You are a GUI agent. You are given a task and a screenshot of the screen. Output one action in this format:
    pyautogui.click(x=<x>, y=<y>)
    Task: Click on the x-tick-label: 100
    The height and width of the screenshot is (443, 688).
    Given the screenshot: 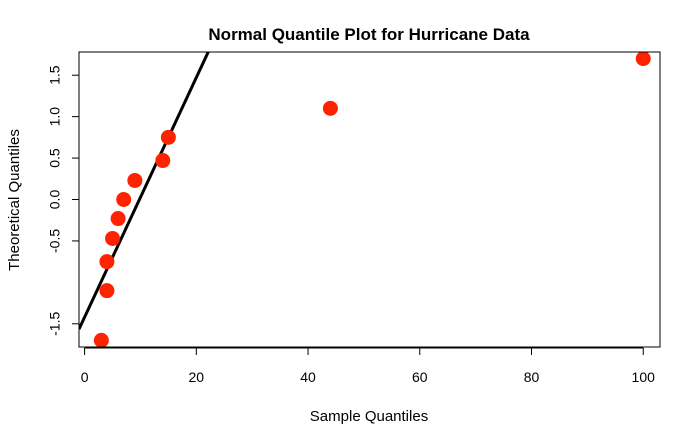 What is the action you would take?
    pyautogui.click(x=644, y=377)
    